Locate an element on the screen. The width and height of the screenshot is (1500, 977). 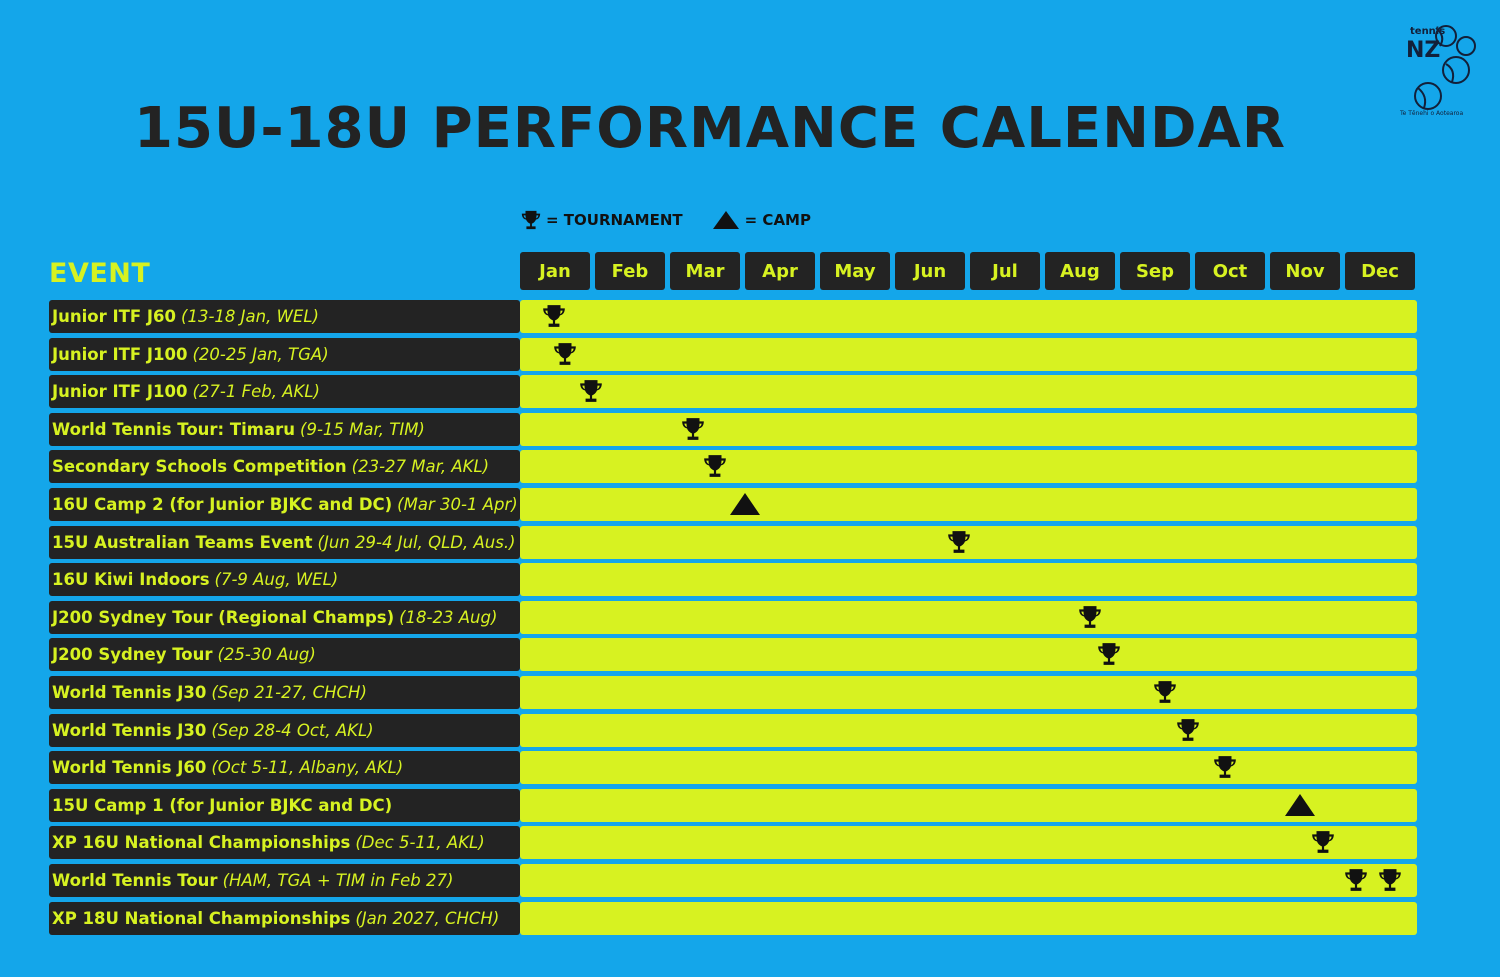
event-detail: (18-23 Aug) is located at coordinates (448, 617).